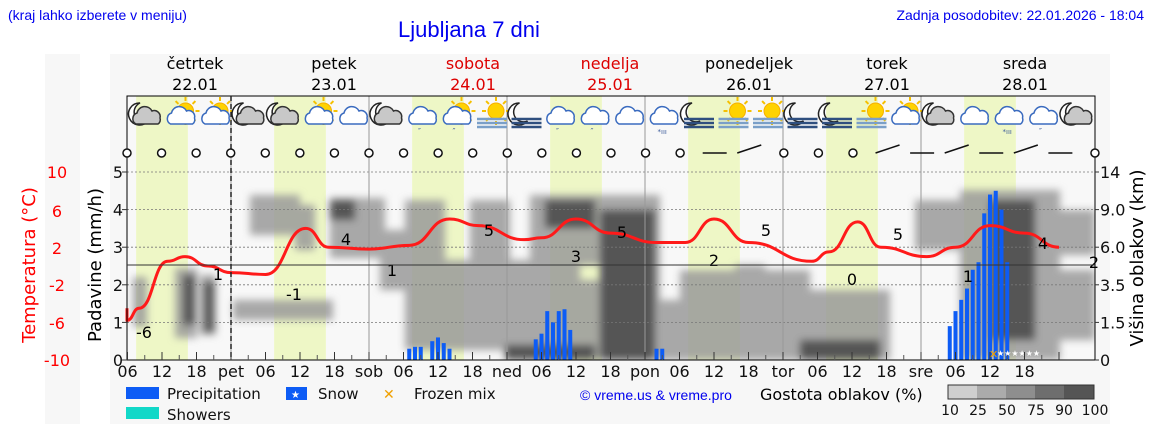 The image size is (1152, 443). Describe the element at coordinates (1024, 401) in the screenshot. I see `cloud-density-scale: 10 25 50 75 90 100` at that location.